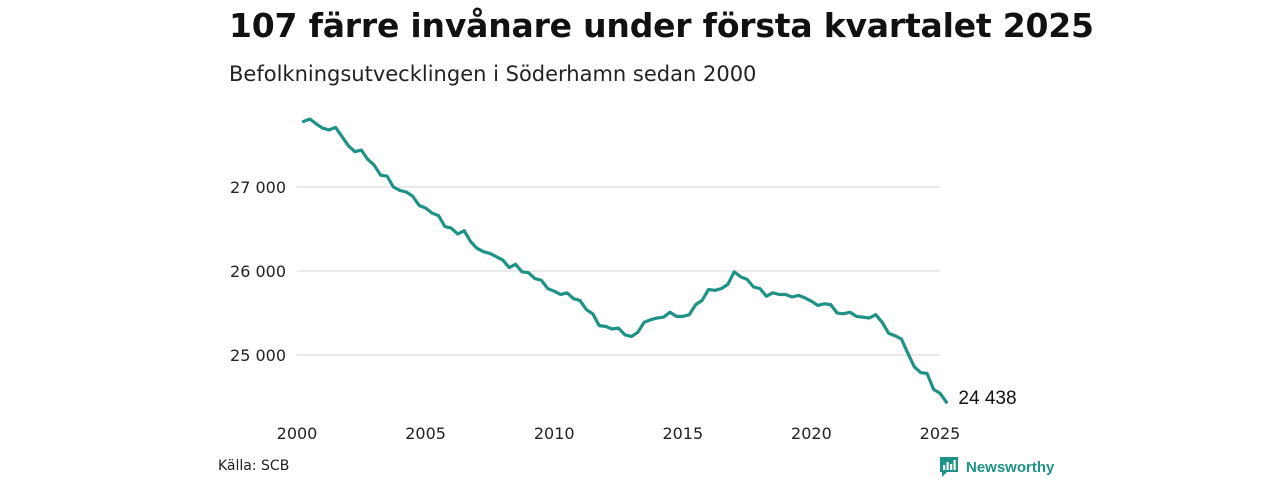 The height and width of the screenshot is (480, 1280). What do you see at coordinates (949, 467) in the screenshot?
I see `newsworthy-logo-icon` at bounding box center [949, 467].